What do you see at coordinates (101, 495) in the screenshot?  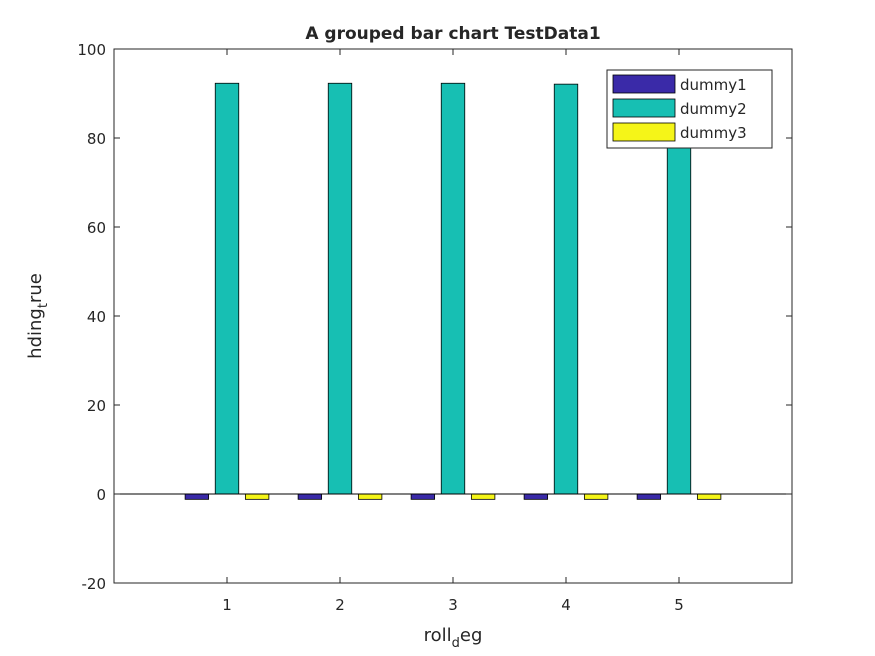 I see `y-tick-label: 0` at bounding box center [101, 495].